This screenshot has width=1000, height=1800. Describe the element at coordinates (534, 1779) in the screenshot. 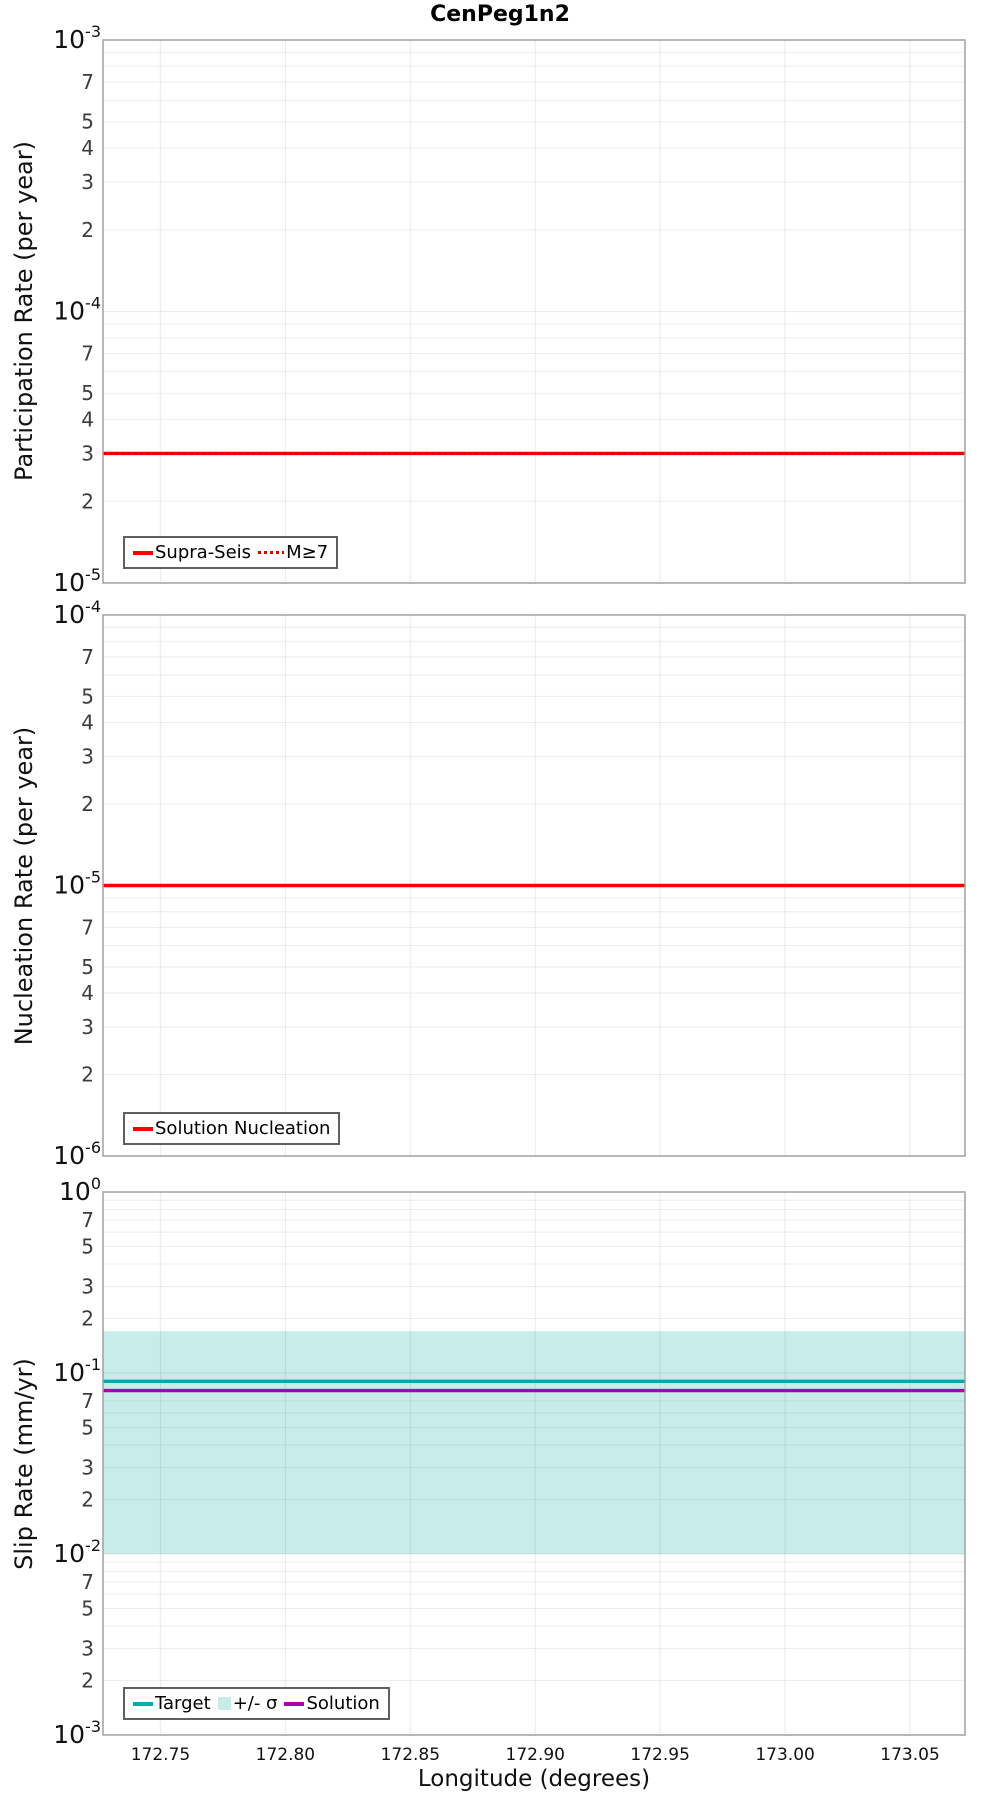

I see `x-axis-title: Longitude (degrees)` at that location.